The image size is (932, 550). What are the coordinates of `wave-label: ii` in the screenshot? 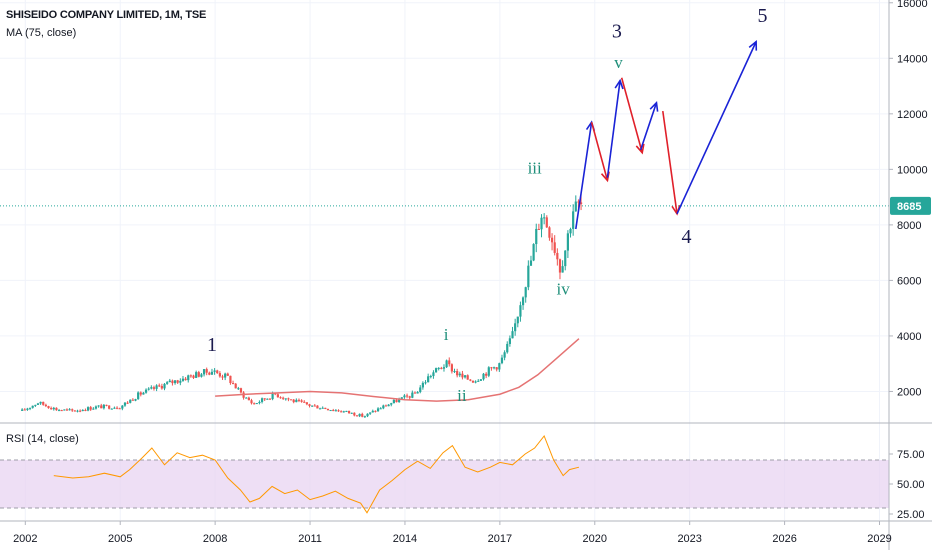 It's located at (462, 395).